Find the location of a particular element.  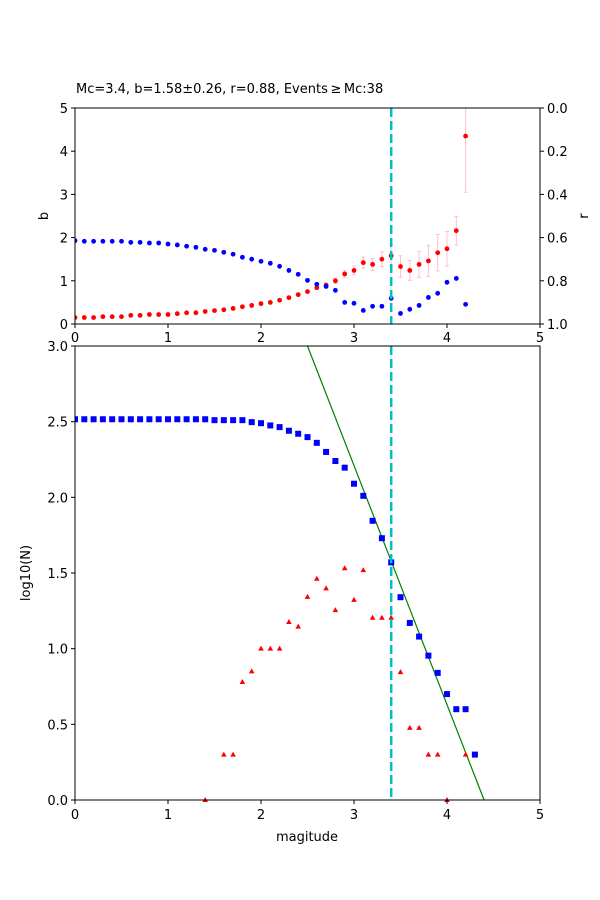

bottom-ylabel: log10(N) is located at coordinates (26, 573).